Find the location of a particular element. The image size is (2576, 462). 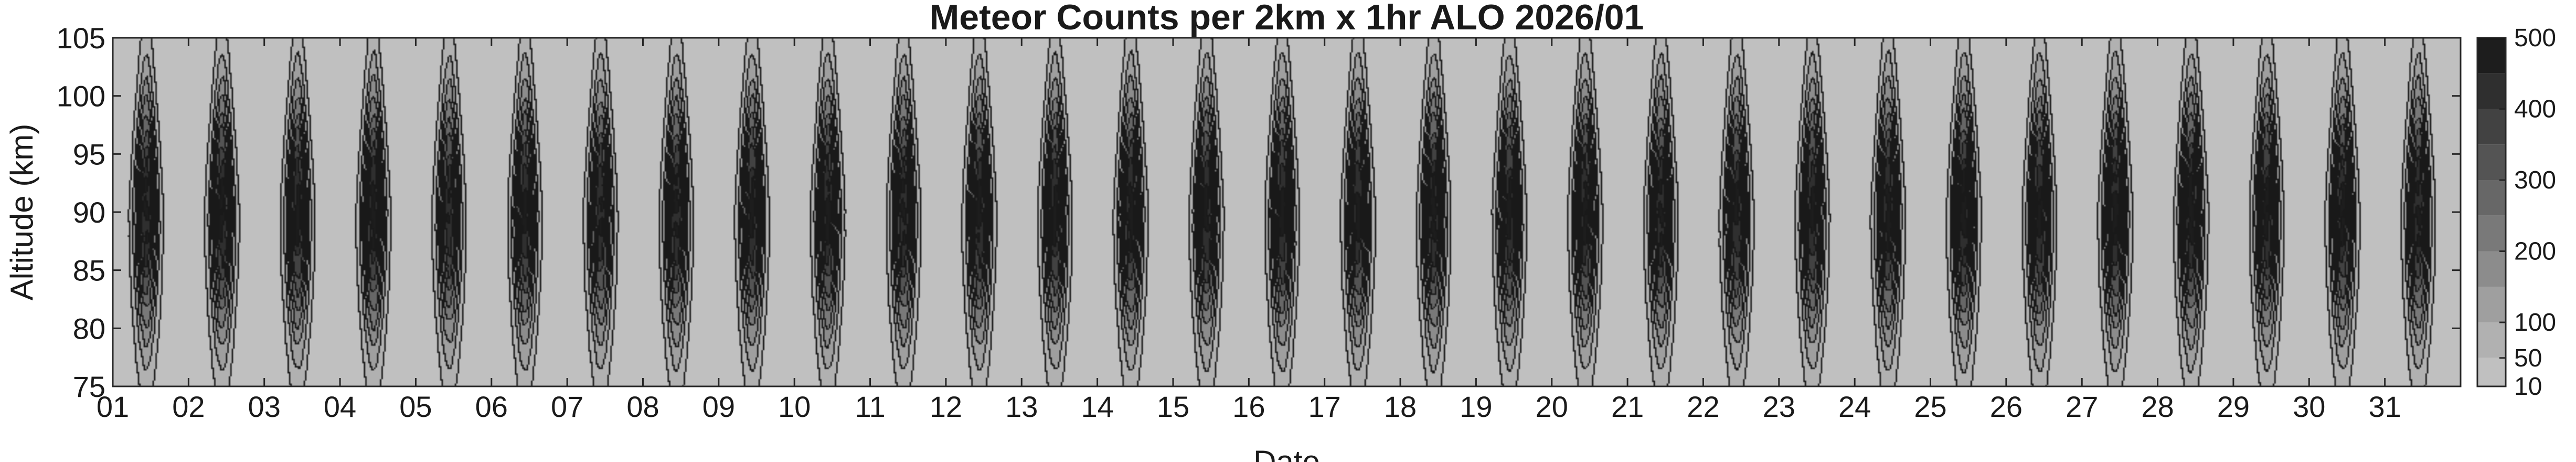

y-tick-label: 75 is located at coordinates (89, 386).